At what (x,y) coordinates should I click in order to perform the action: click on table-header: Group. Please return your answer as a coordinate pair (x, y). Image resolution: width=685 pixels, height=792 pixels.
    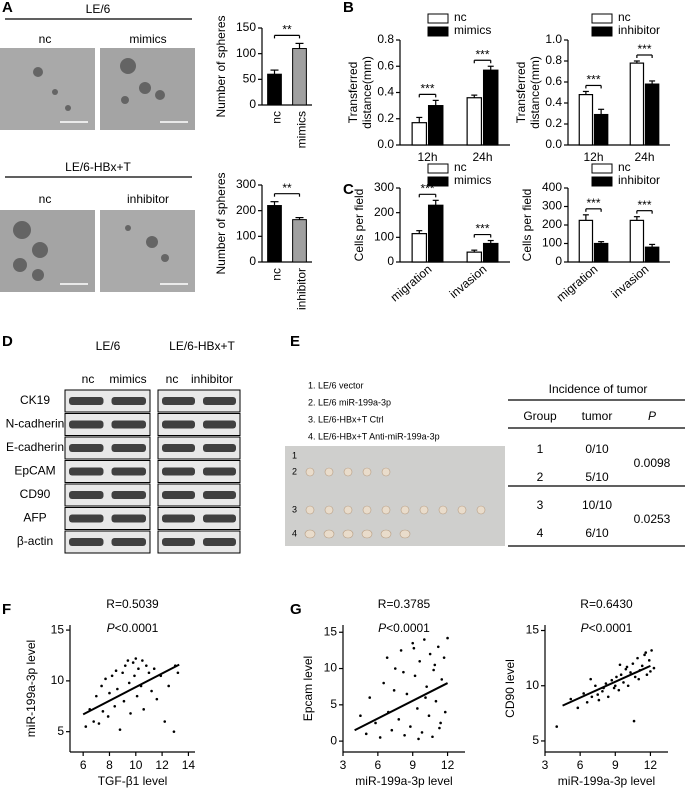
    Looking at the image, I should click on (540, 416).